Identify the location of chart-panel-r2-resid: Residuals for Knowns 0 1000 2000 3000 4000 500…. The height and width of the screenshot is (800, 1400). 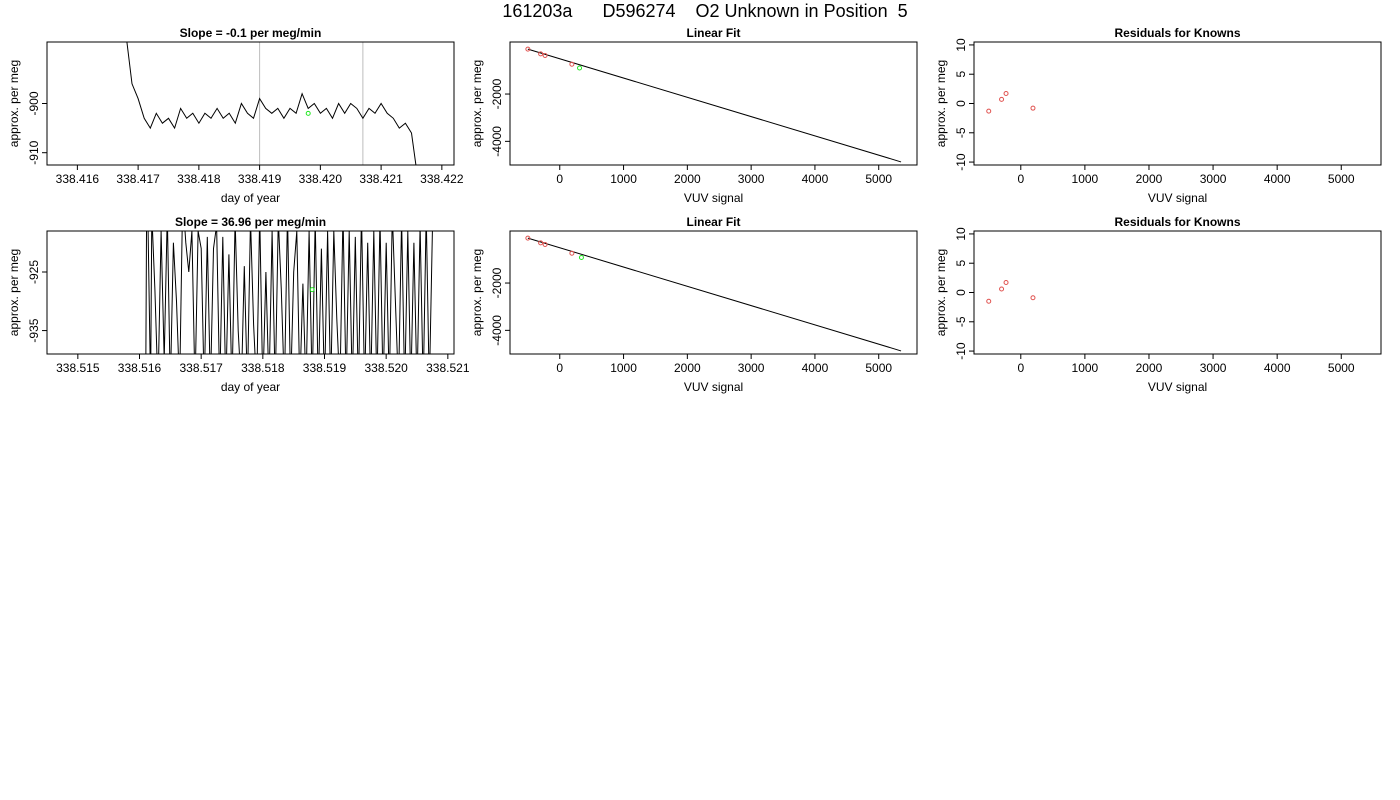
(1158, 304).